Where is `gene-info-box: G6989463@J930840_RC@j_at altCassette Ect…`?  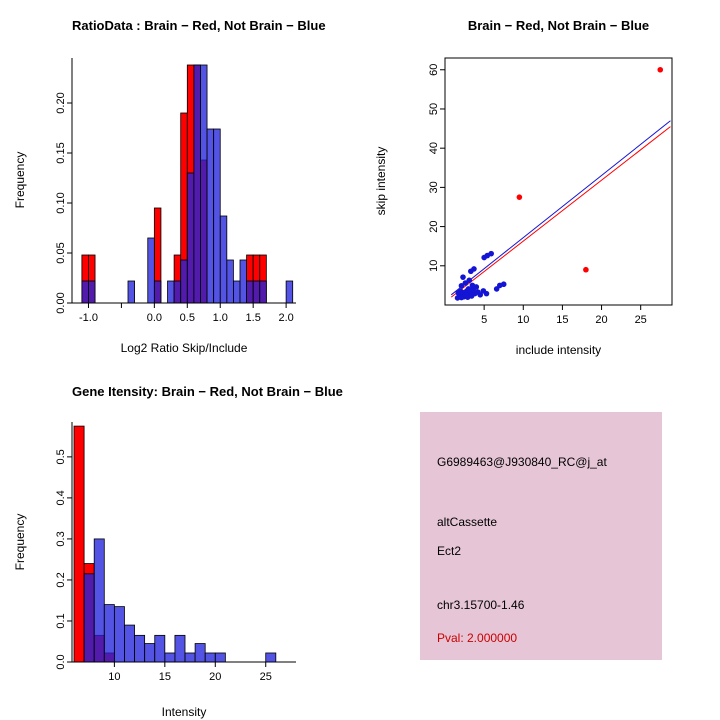 gene-info-box: G6989463@J930840_RC@j_at altCassette Ect… is located at coordinates (541, 536).